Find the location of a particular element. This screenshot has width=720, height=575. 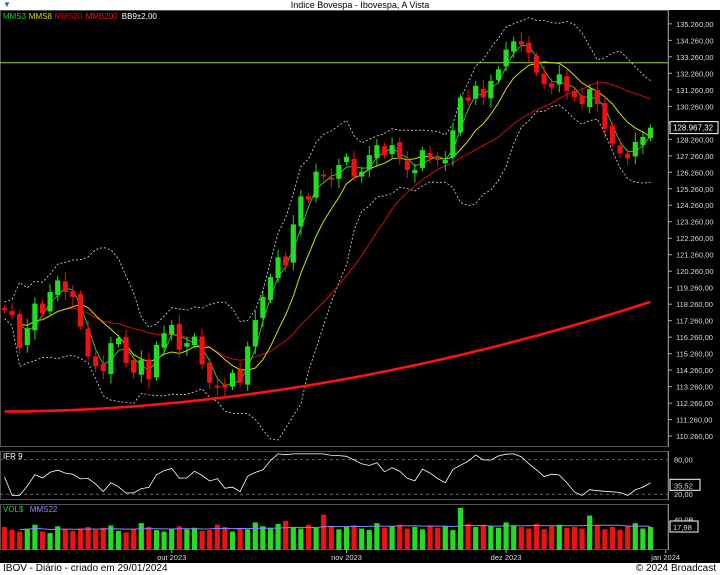

x-tick-label: nov 2023 is located at coordinates (346, 557).